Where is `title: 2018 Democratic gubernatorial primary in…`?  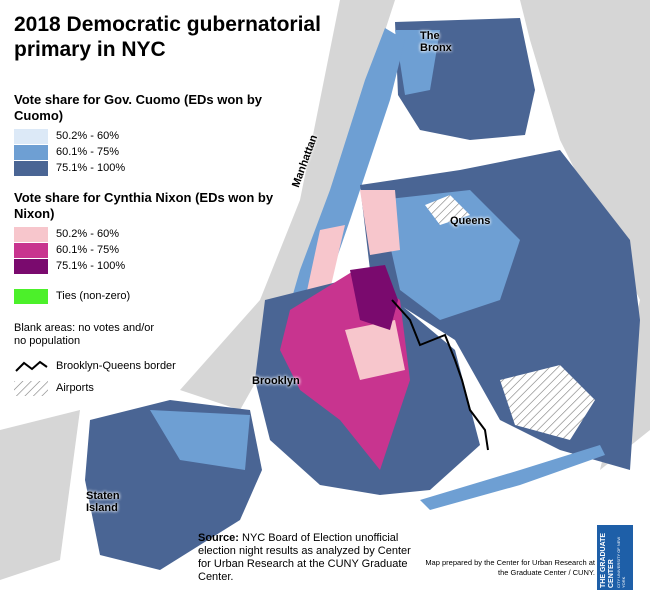 title: 2018 Democratic gubernatorial primary in… is located at coordinates (167, 37).